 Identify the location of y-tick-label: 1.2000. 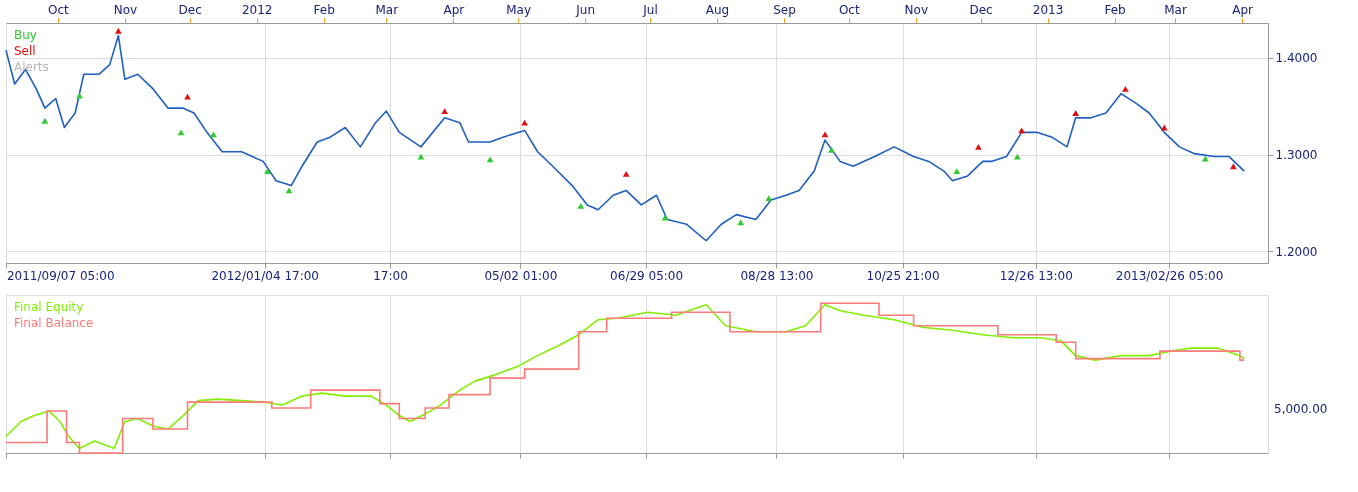
(1296, 251).